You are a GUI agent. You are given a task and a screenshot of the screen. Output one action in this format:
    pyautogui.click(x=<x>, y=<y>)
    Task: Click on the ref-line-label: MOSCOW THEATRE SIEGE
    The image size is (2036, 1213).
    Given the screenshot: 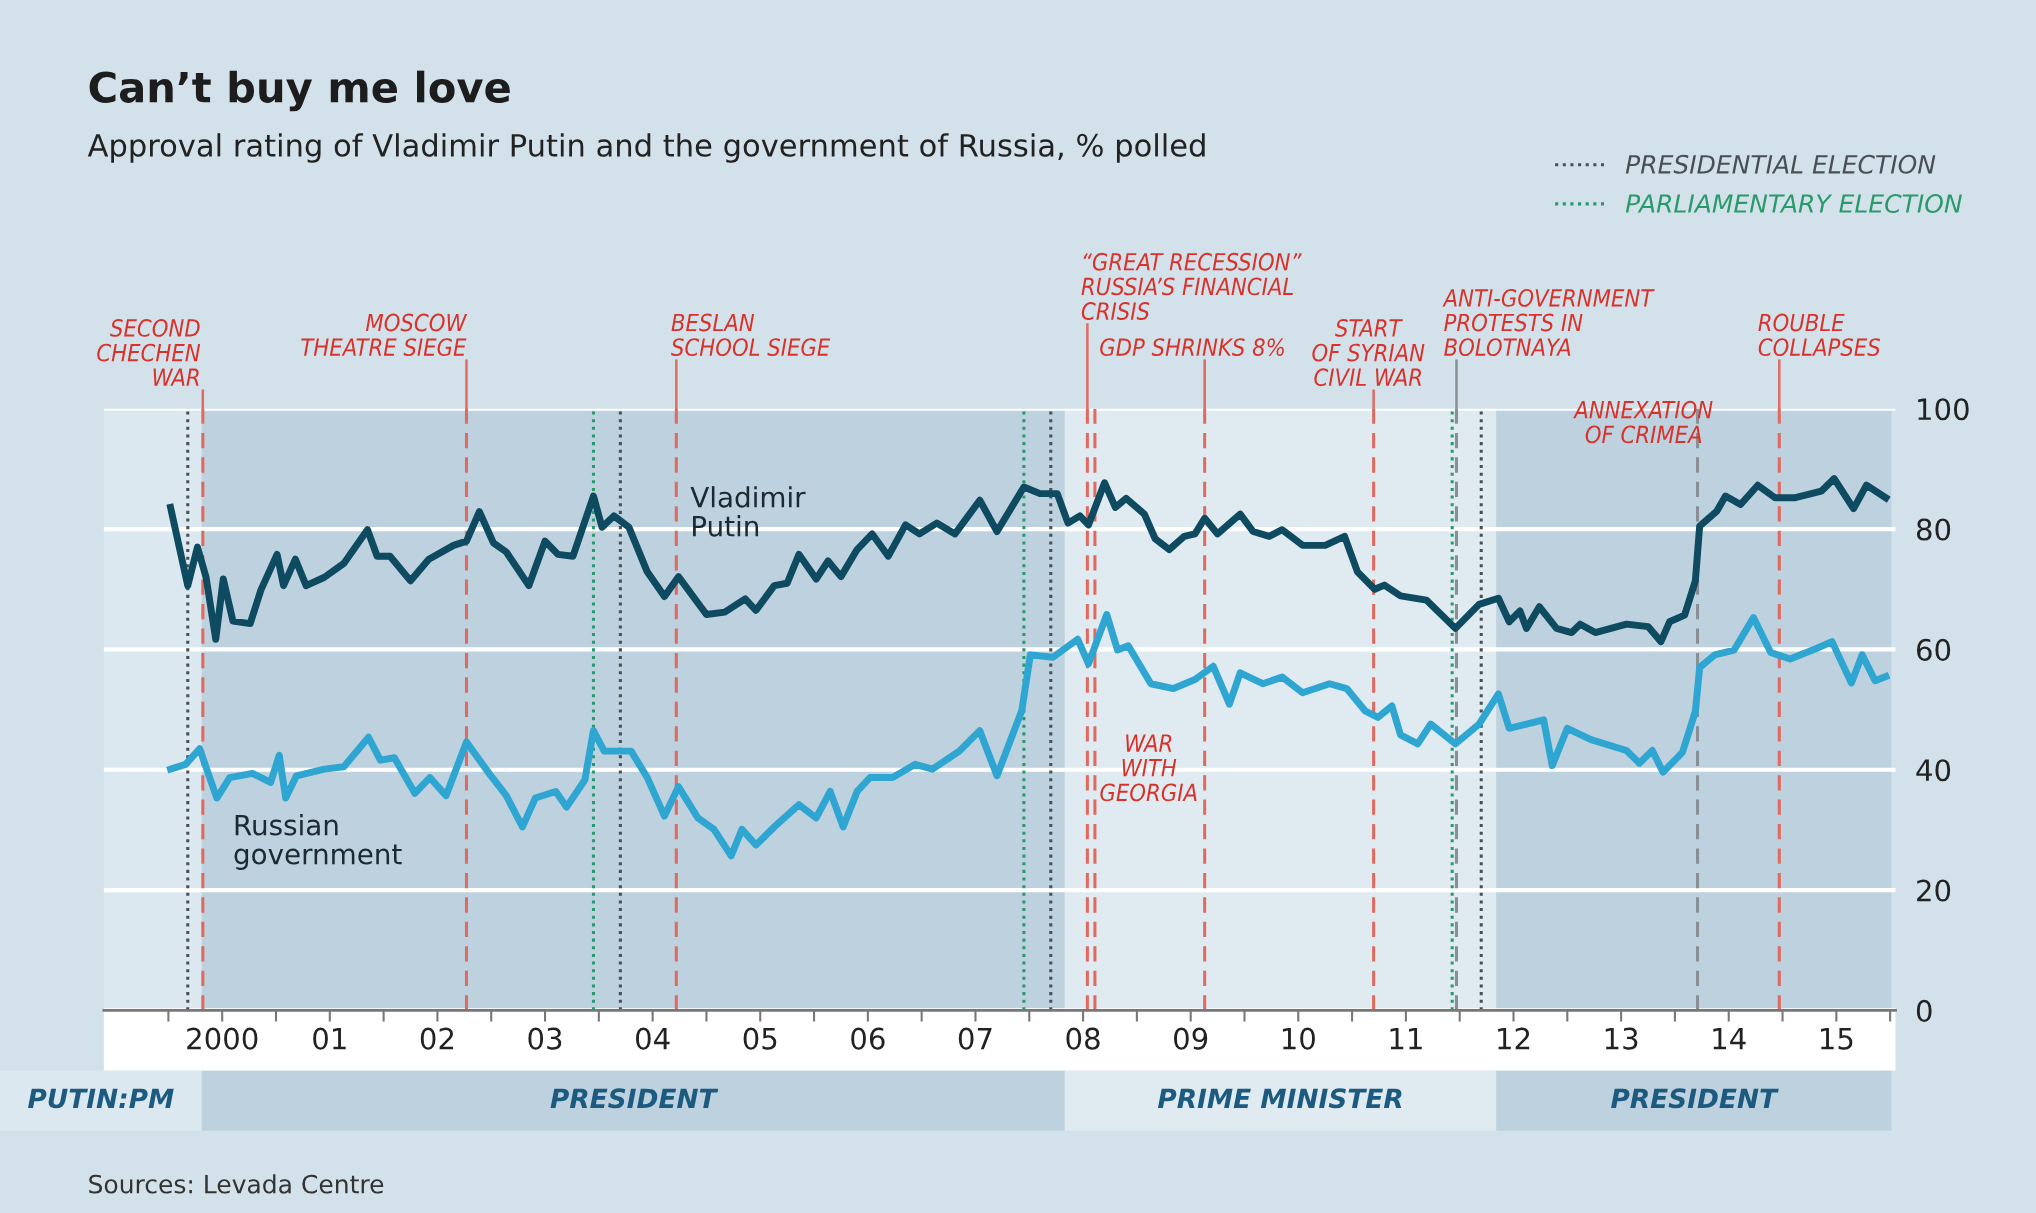 What is the action you would take?
    pyautogui.click(x=384, y=335)
    